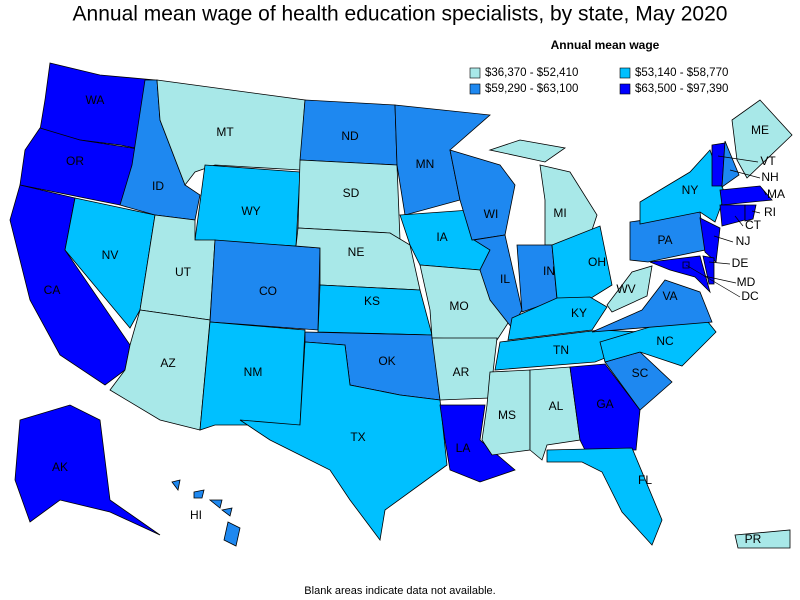 This screenshot has width=800, height=600. What do you see at coordinates (356, 252) in the screenshot?
I see `state-label: NE` at bounding box center [356, 252].